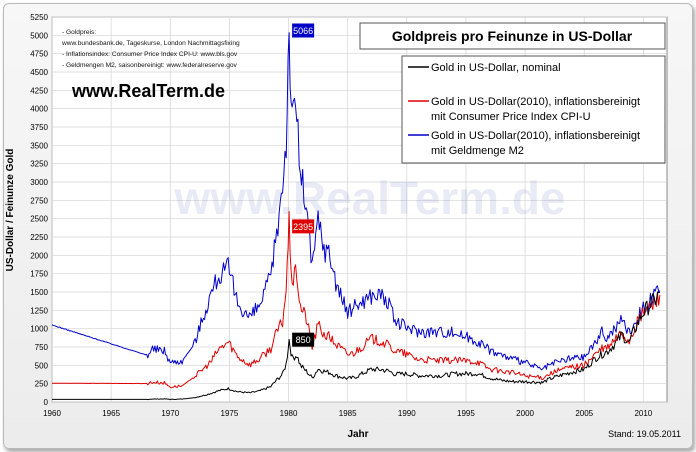 The image size is (696, 452). What do you see at coordinates (111, 413) in the screenshot?
I see `x-tick-label: 1965` at bounding box center [111, 413].